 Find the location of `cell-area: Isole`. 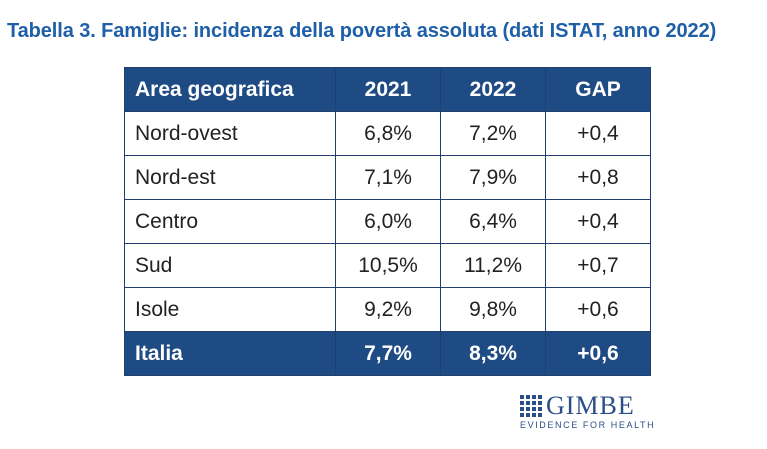

cell-area: Isole is located at coordinates (230, 309).